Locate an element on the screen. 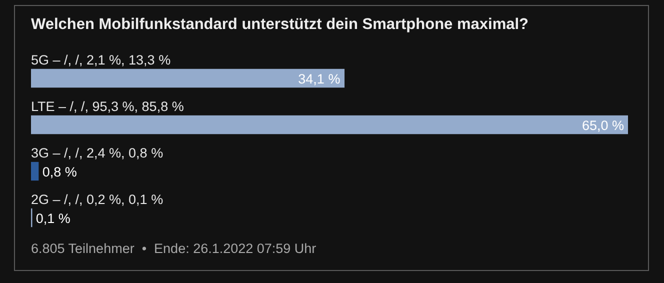  y-tick-label: 5G – /, /, 2,1 %, 13,3 % is located at coordinates (101, 60).